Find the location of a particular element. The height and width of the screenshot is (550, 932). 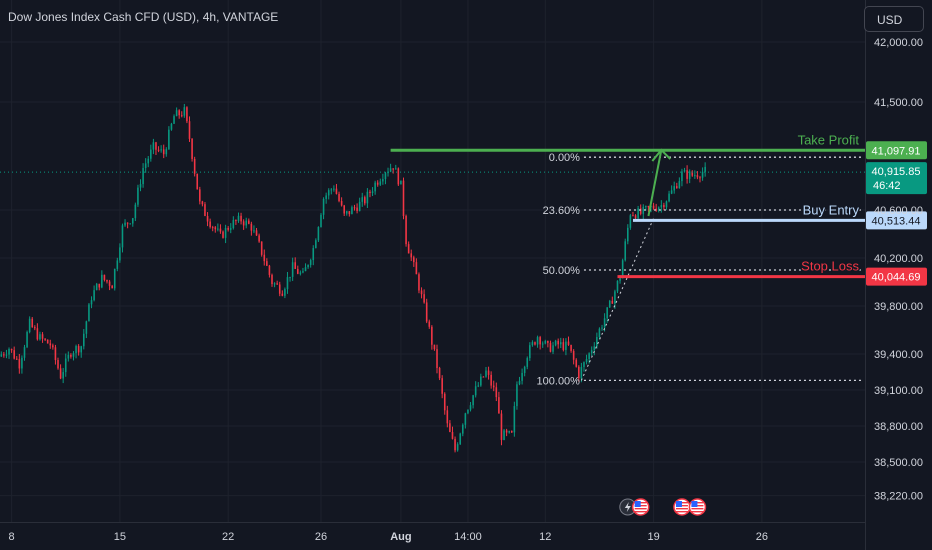

currency-button: USD is located at coordinates (894, 19).